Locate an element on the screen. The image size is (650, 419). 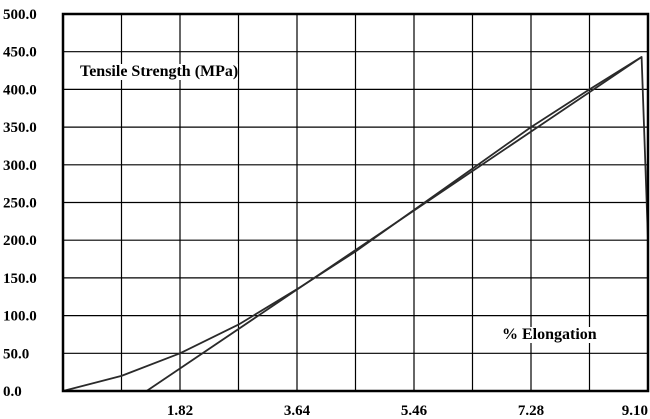
x-tick-label: 1.82 is located at coordinates (180, 411).